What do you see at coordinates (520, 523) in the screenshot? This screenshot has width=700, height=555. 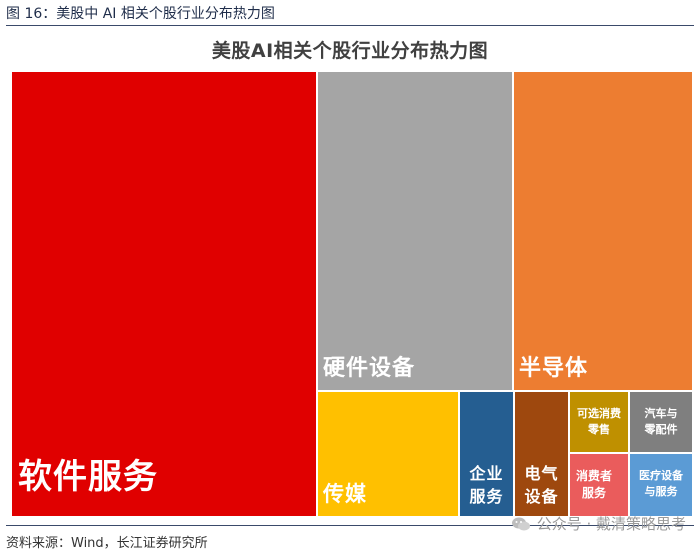 I see `wechat-icon` at bounding box center [520, 523].